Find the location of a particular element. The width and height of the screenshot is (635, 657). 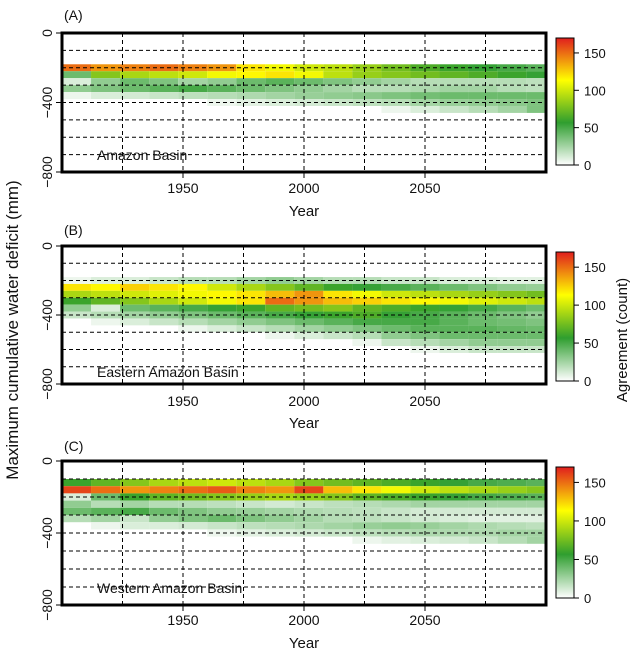

region-annotation: Eastern Amazon Basin is located at coordinates (168, 372).